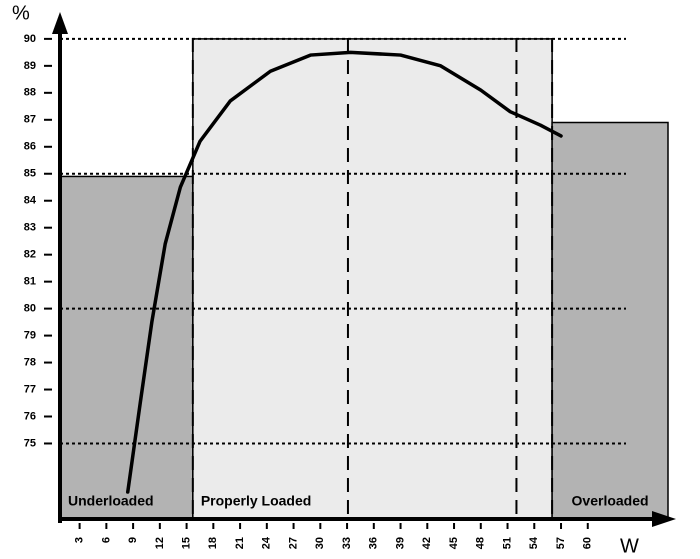  I want to click on x-tick-label: 57, so click(561, 543).